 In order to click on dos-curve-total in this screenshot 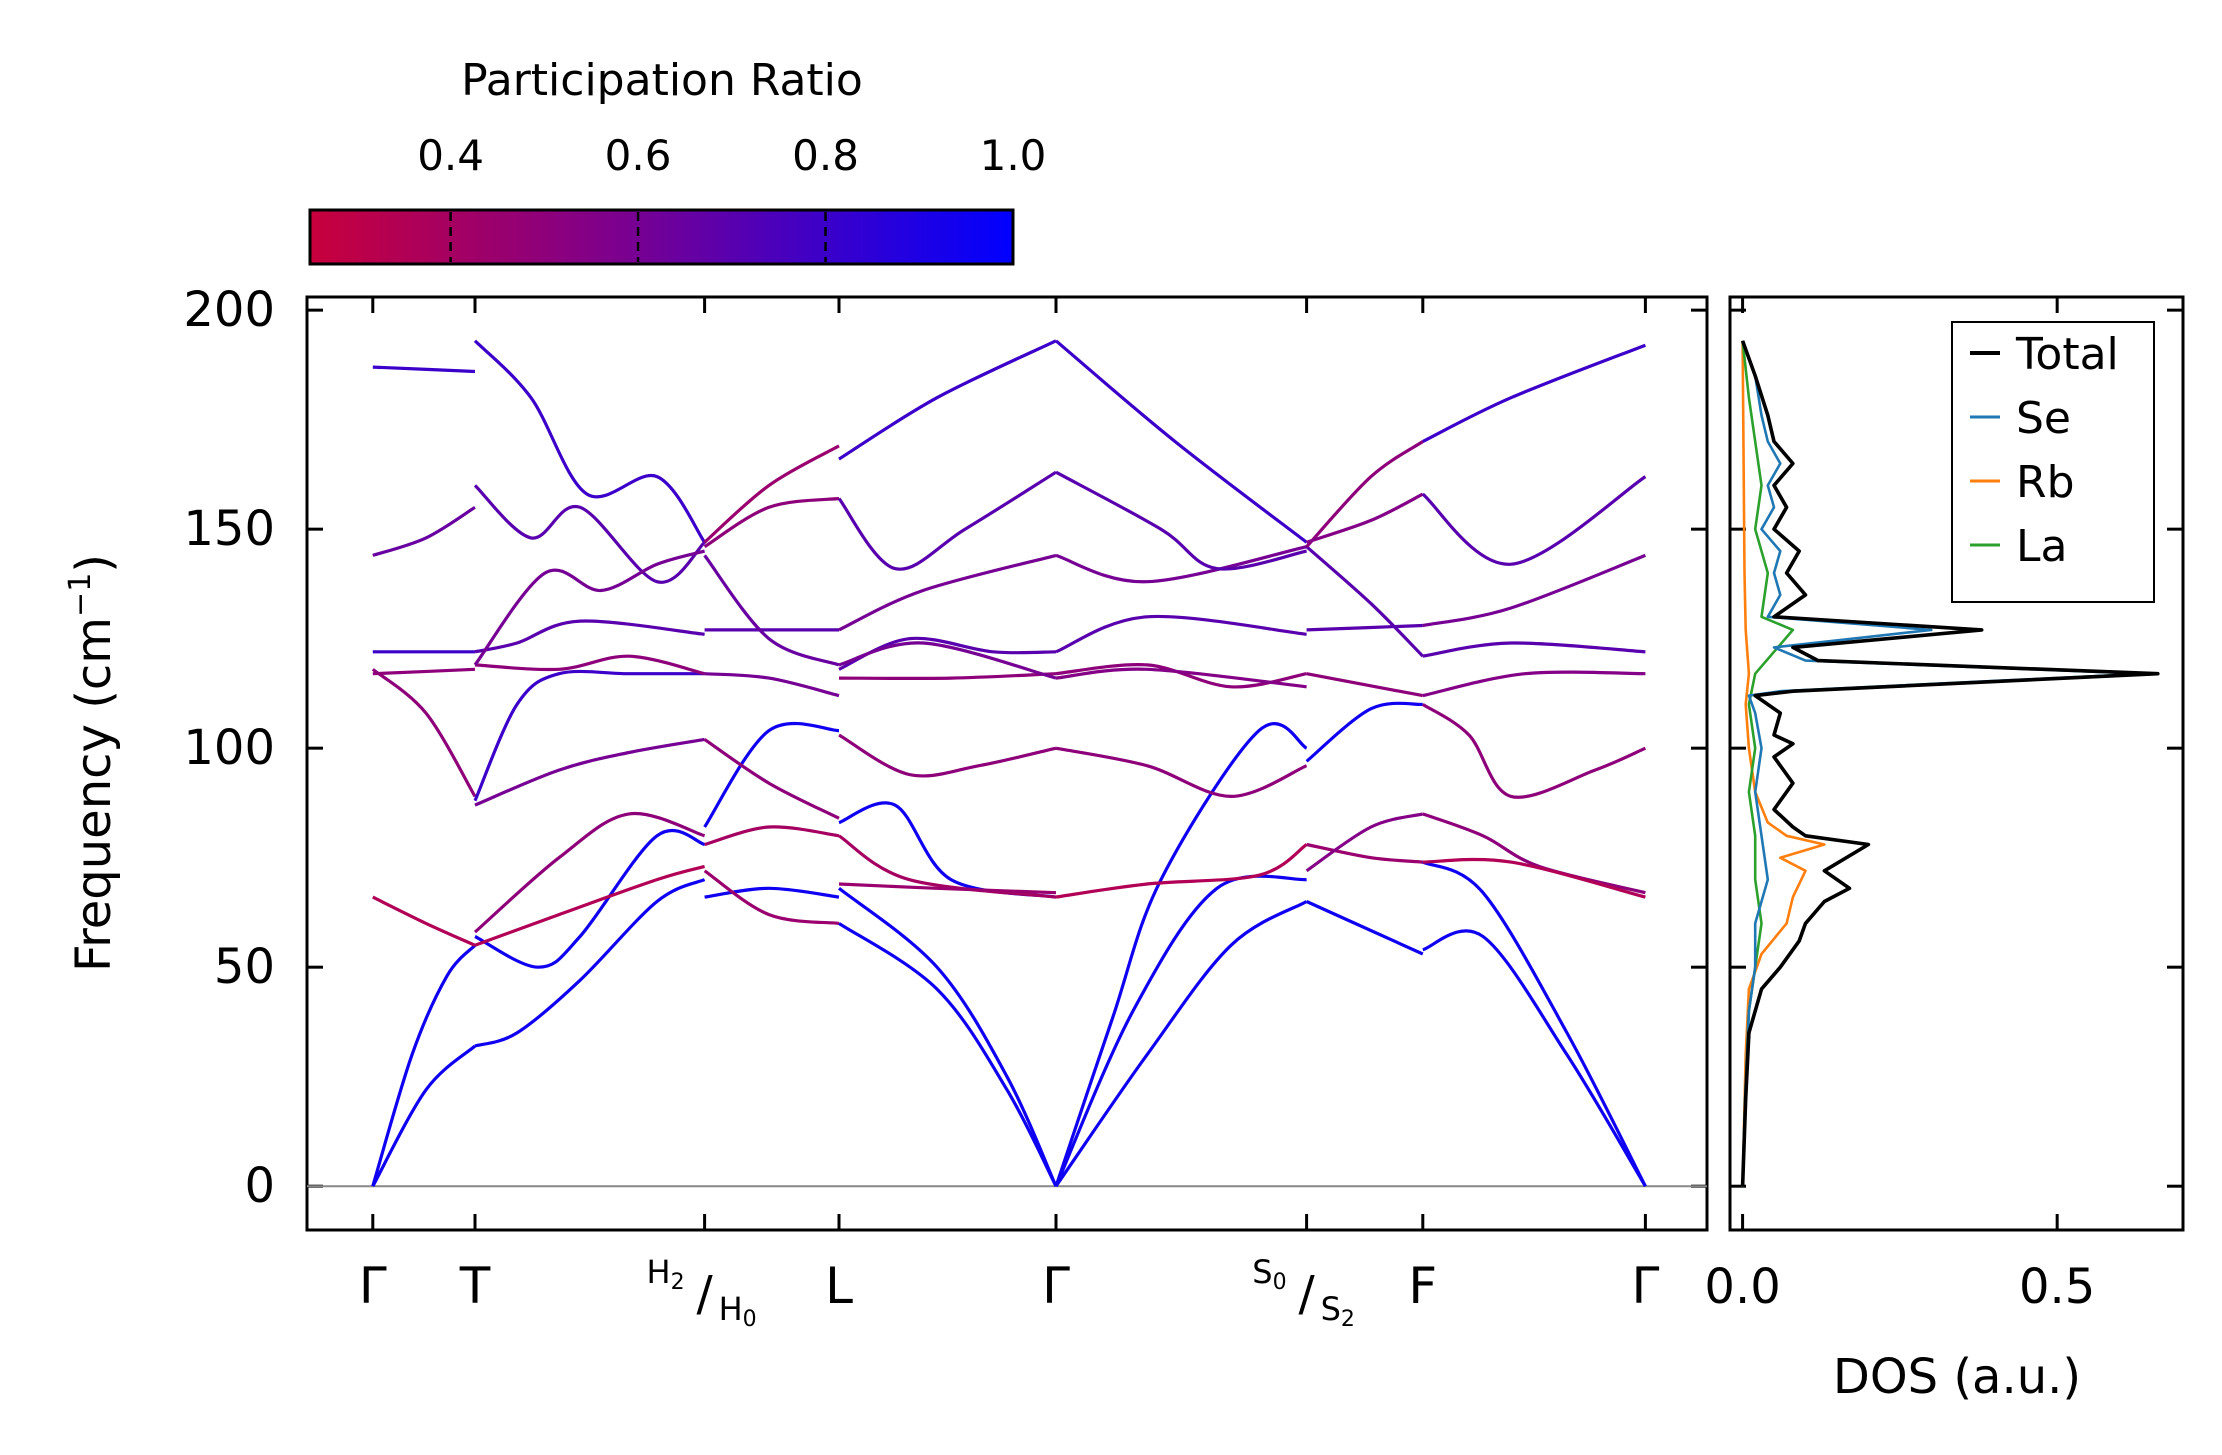, I will do `click(1950, 763)`.